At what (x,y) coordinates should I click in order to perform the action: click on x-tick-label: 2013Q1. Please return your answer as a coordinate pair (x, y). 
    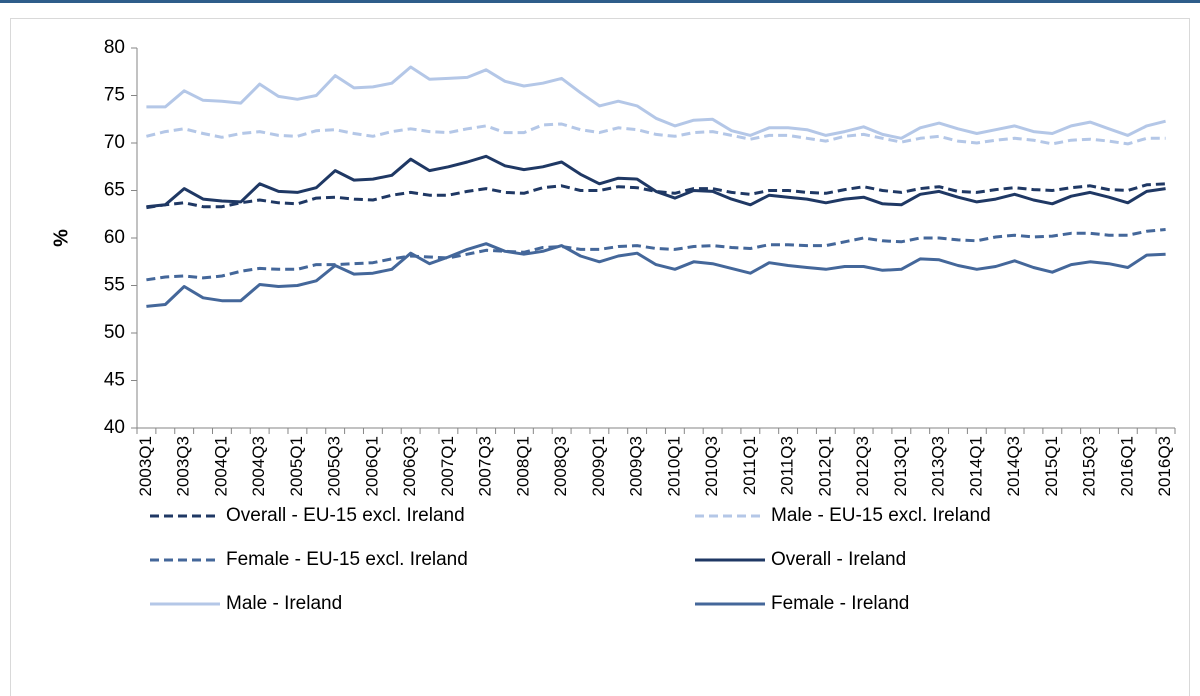
    Looking at the image, I should click on (900, 466).